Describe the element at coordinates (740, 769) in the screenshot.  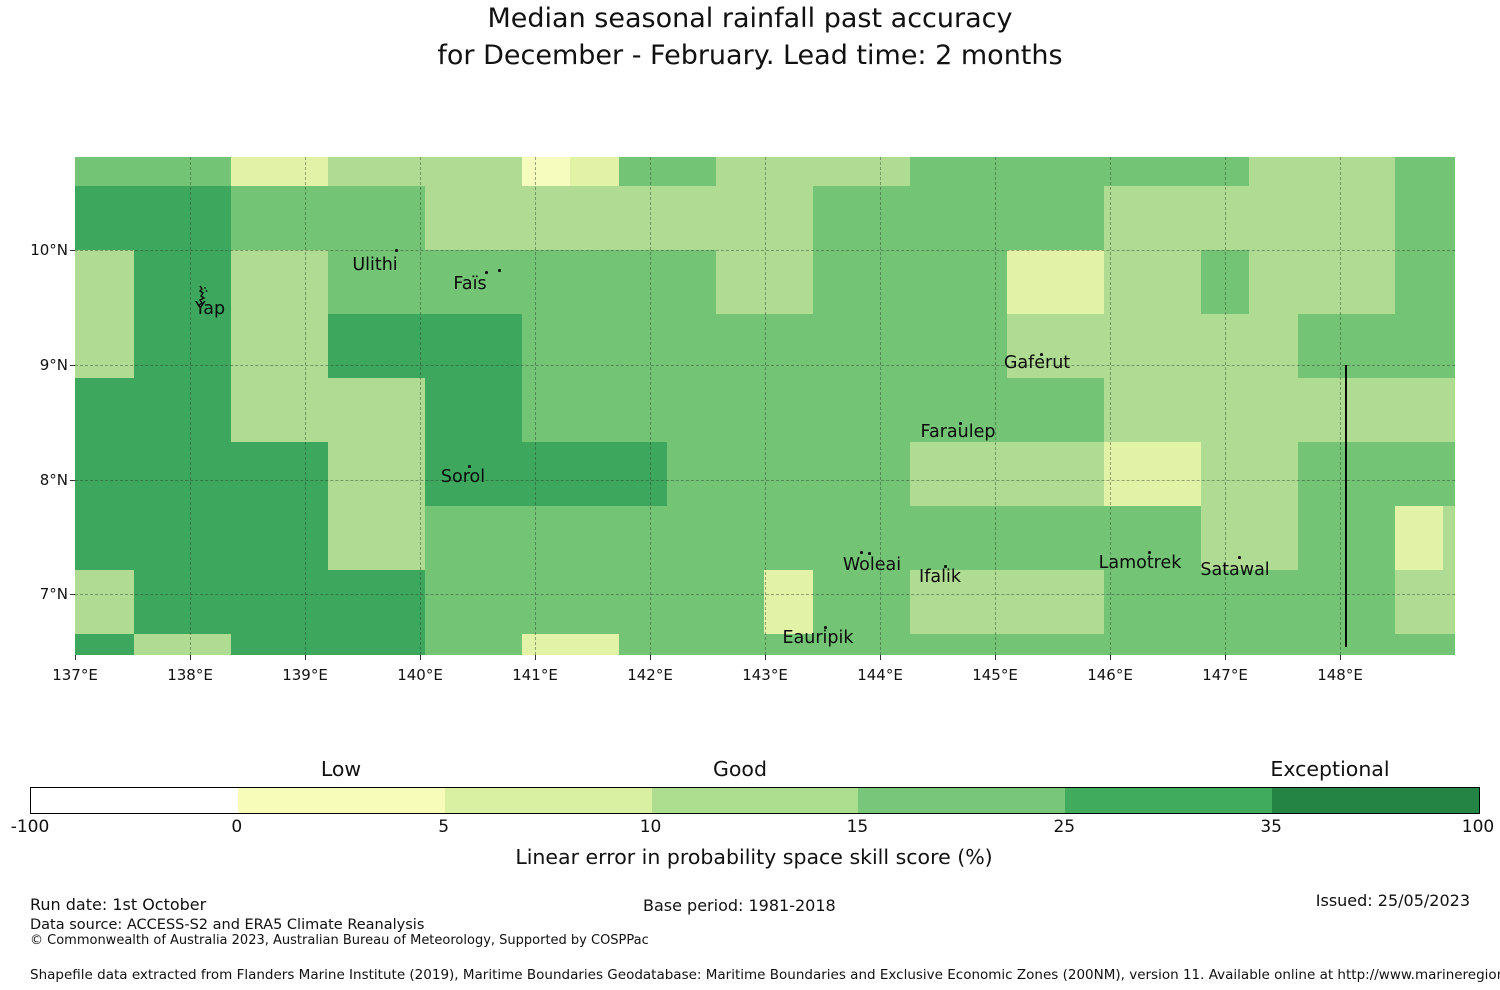
I see `colorbar-zone-label-good: Good` at that location.